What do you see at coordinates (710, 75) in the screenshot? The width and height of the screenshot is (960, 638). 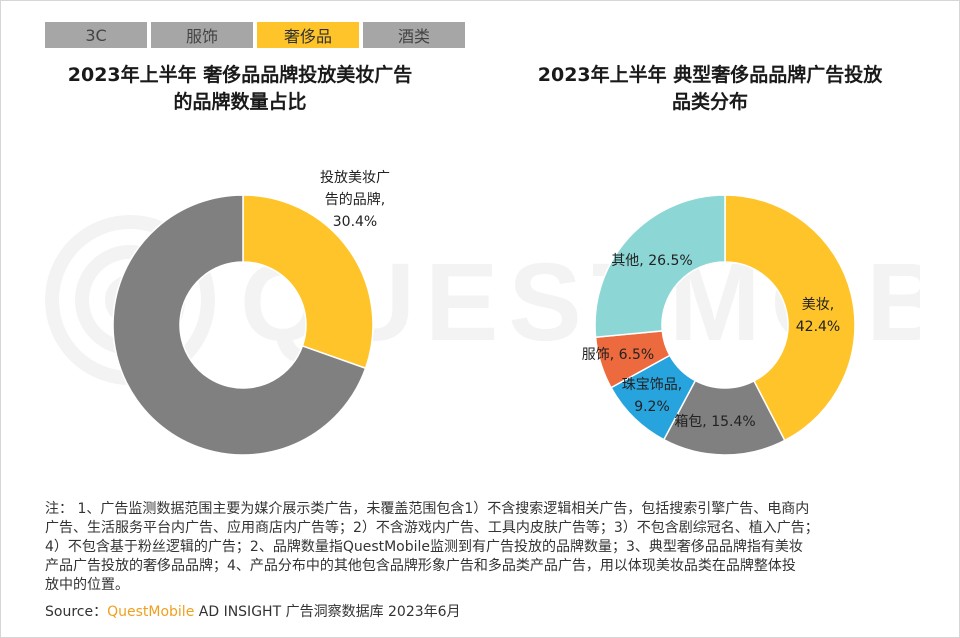 I see `chart2-title-line1: 2023年上半年 典型奢侈品品牌广告投放` at bounding box center [710, 75].